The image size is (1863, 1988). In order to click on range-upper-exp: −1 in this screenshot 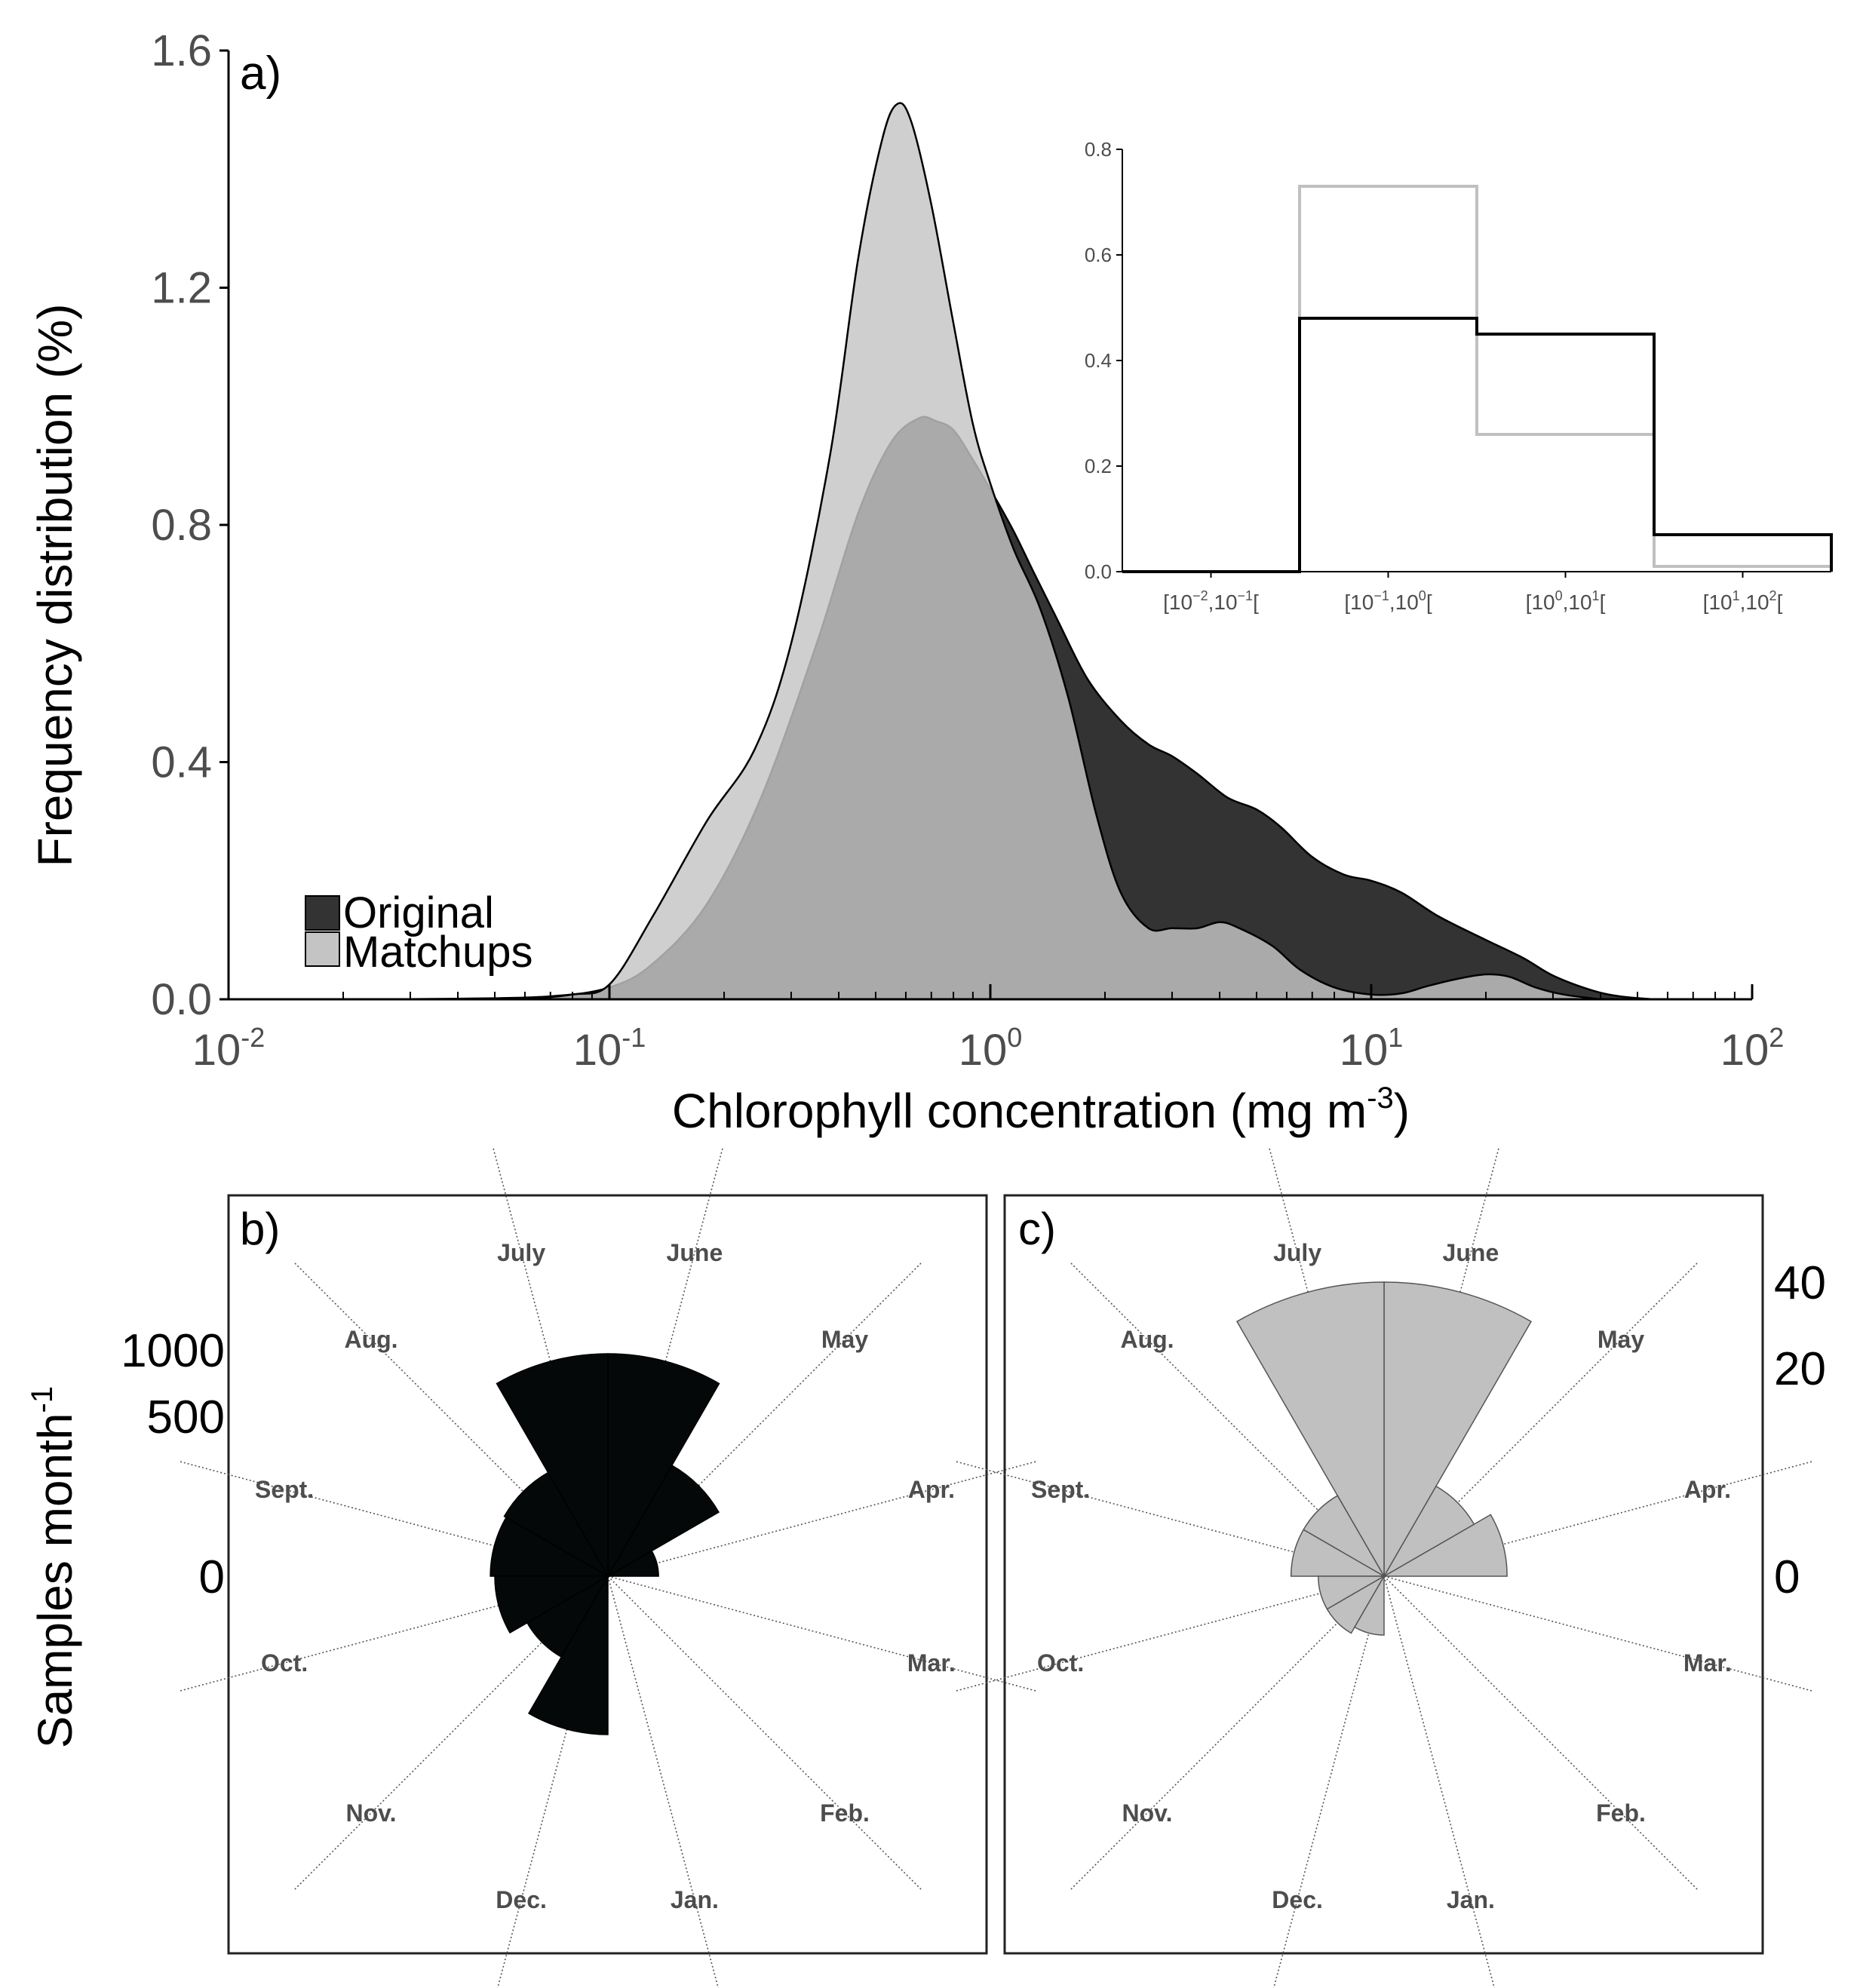, I will do `click(1246, 595)`.